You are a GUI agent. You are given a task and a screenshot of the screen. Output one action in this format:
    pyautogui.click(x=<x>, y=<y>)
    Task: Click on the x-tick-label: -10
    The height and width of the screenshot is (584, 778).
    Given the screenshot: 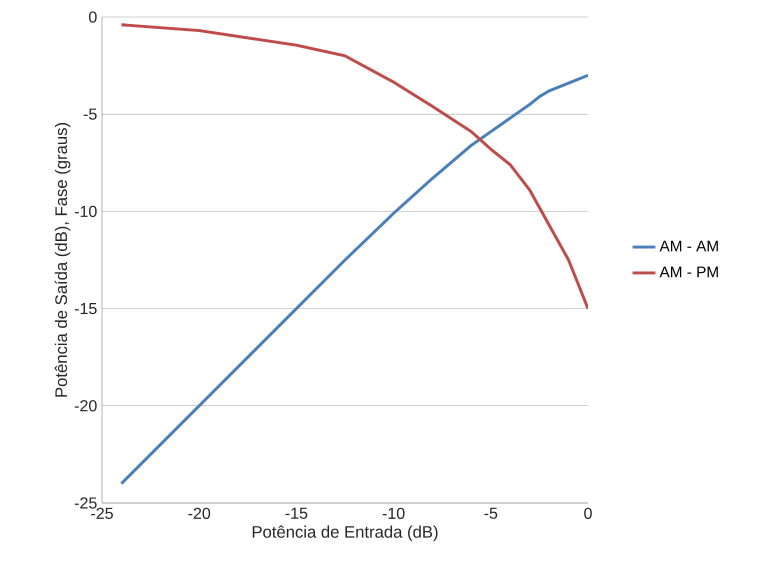 What is the action you would take?
    pyautogui.click(x=393, y=514)
    